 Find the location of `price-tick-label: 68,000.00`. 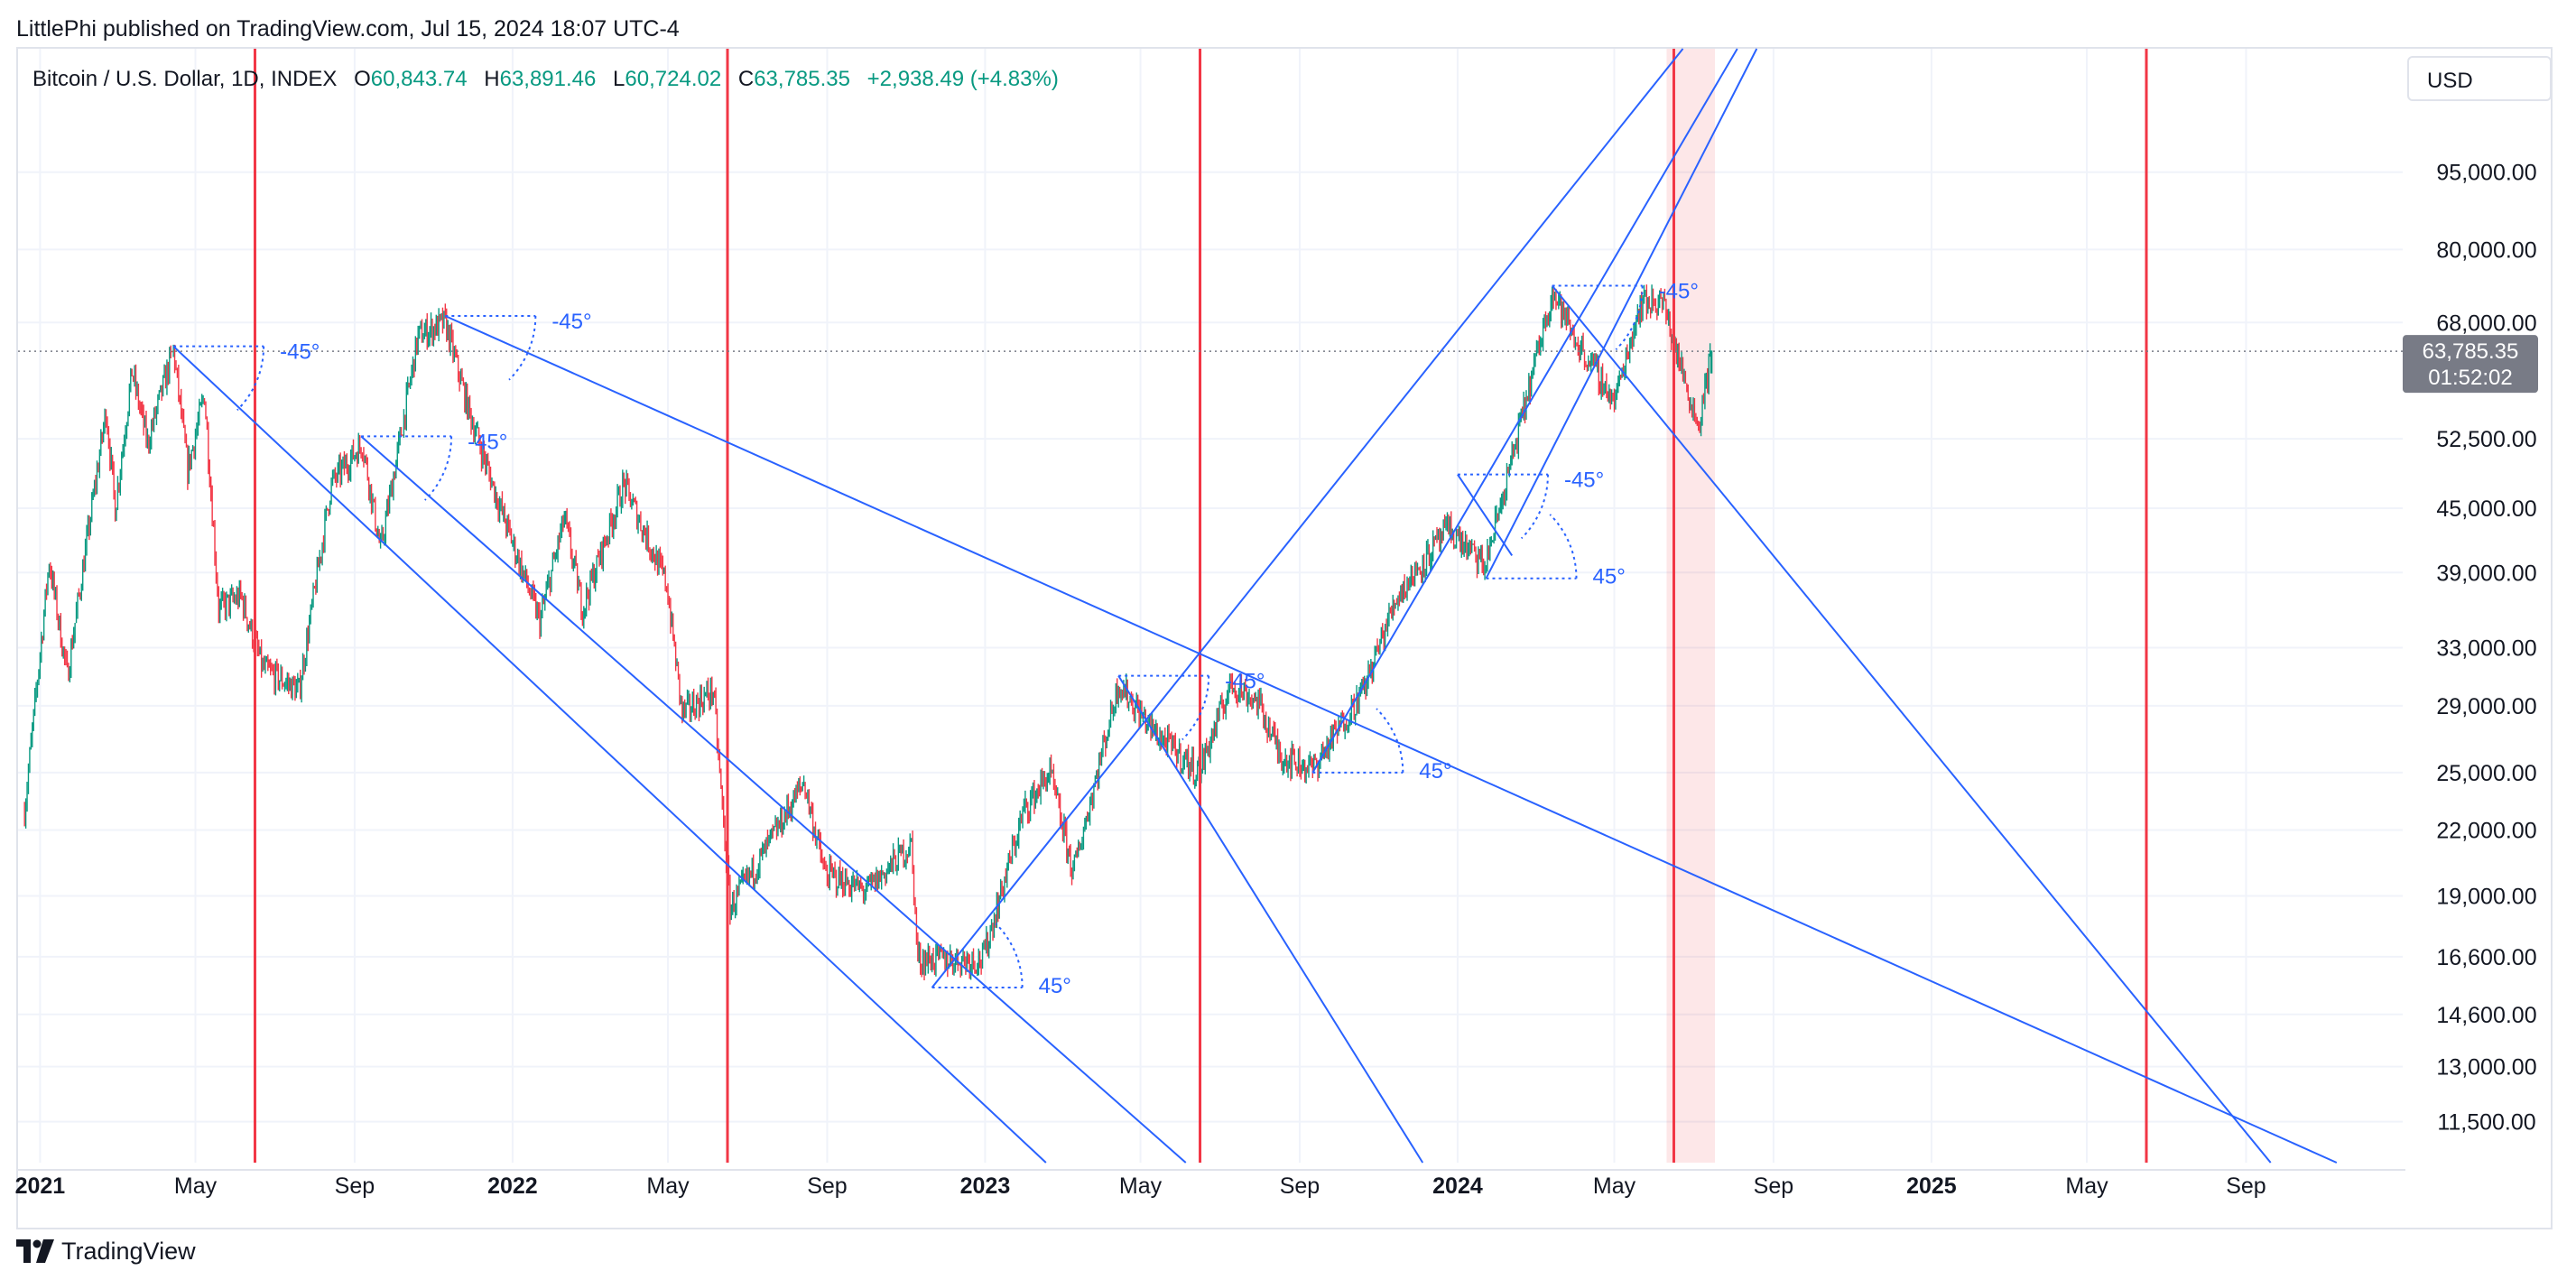

price-tick-label: 68,000.00 is located at coordinates (2486, 324).